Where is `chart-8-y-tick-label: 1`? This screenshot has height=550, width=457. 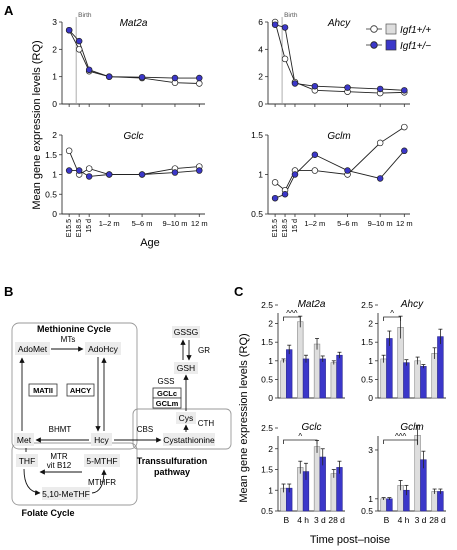 chart-8-y-tick-label: 1 is located at coordinates (370, 499).